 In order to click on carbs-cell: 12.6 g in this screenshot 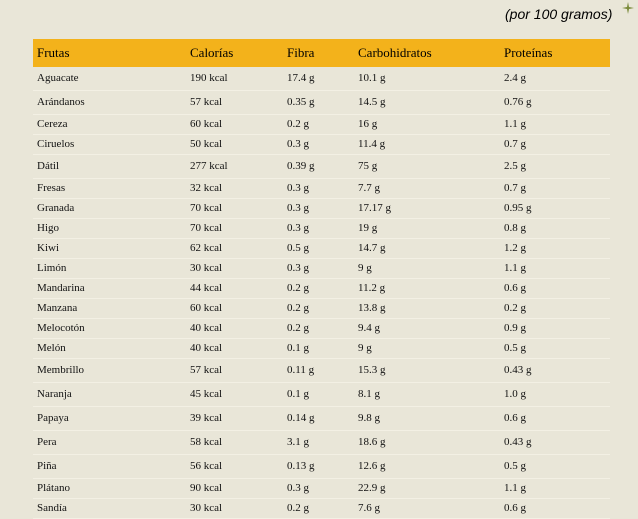, I will do `click(372, 466)`.